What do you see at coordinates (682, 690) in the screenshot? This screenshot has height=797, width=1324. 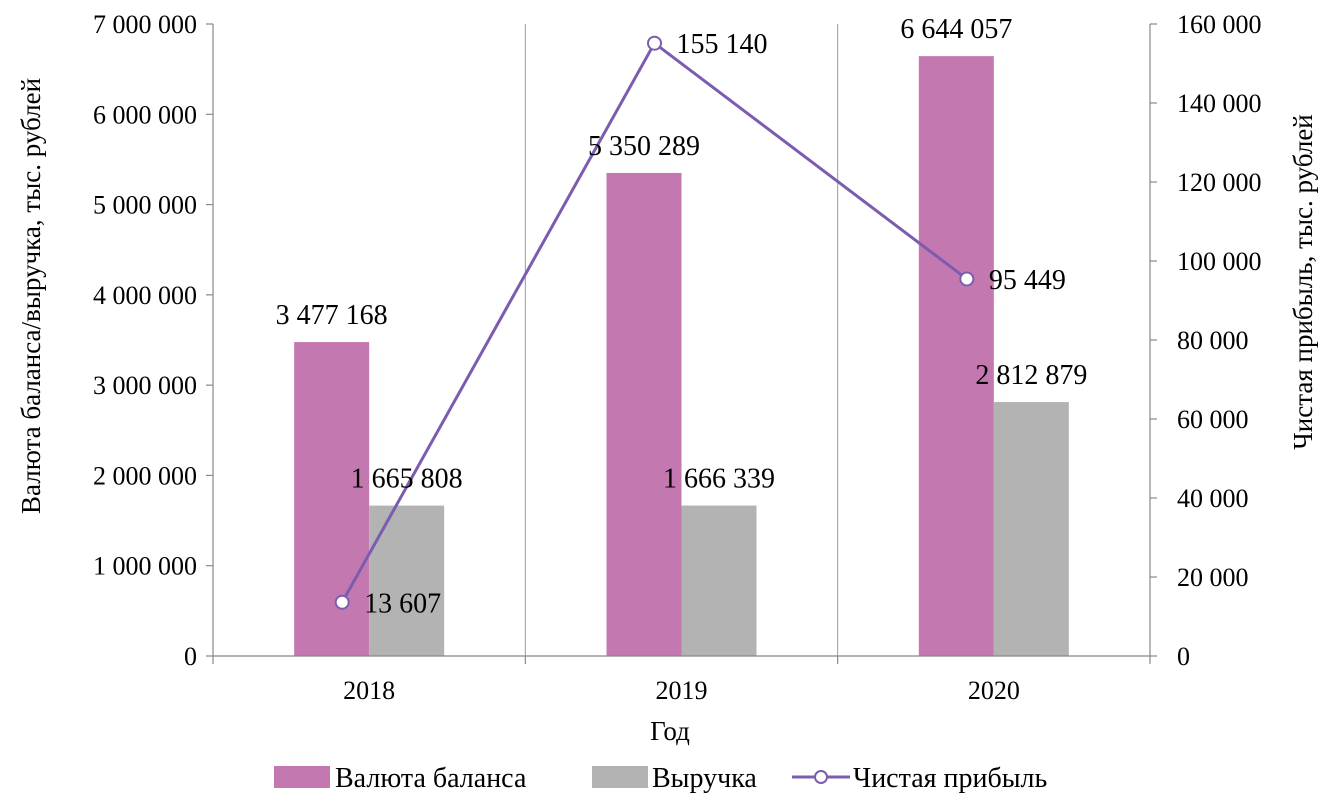 I see `x-tick-label: 2019` at bounding box center [682, 690].